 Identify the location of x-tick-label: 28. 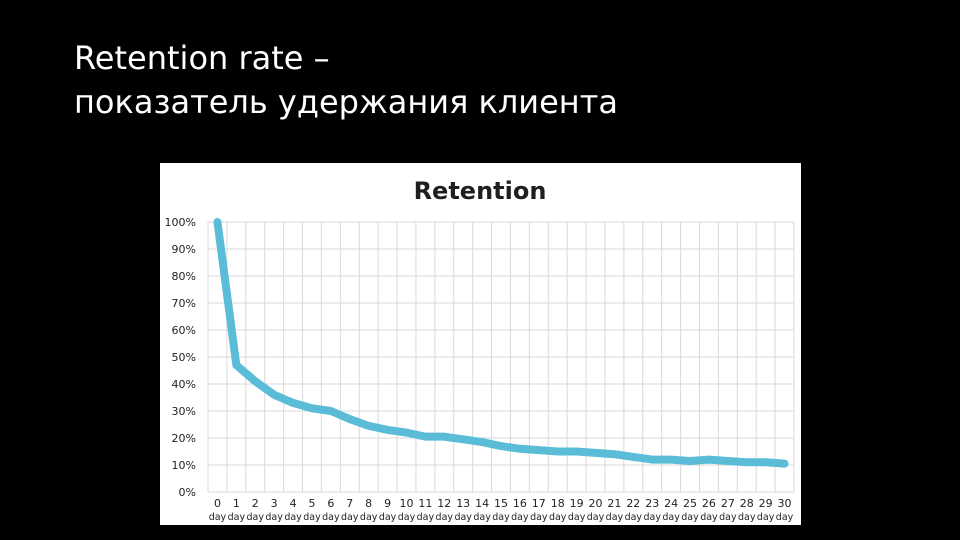
(747, 503).